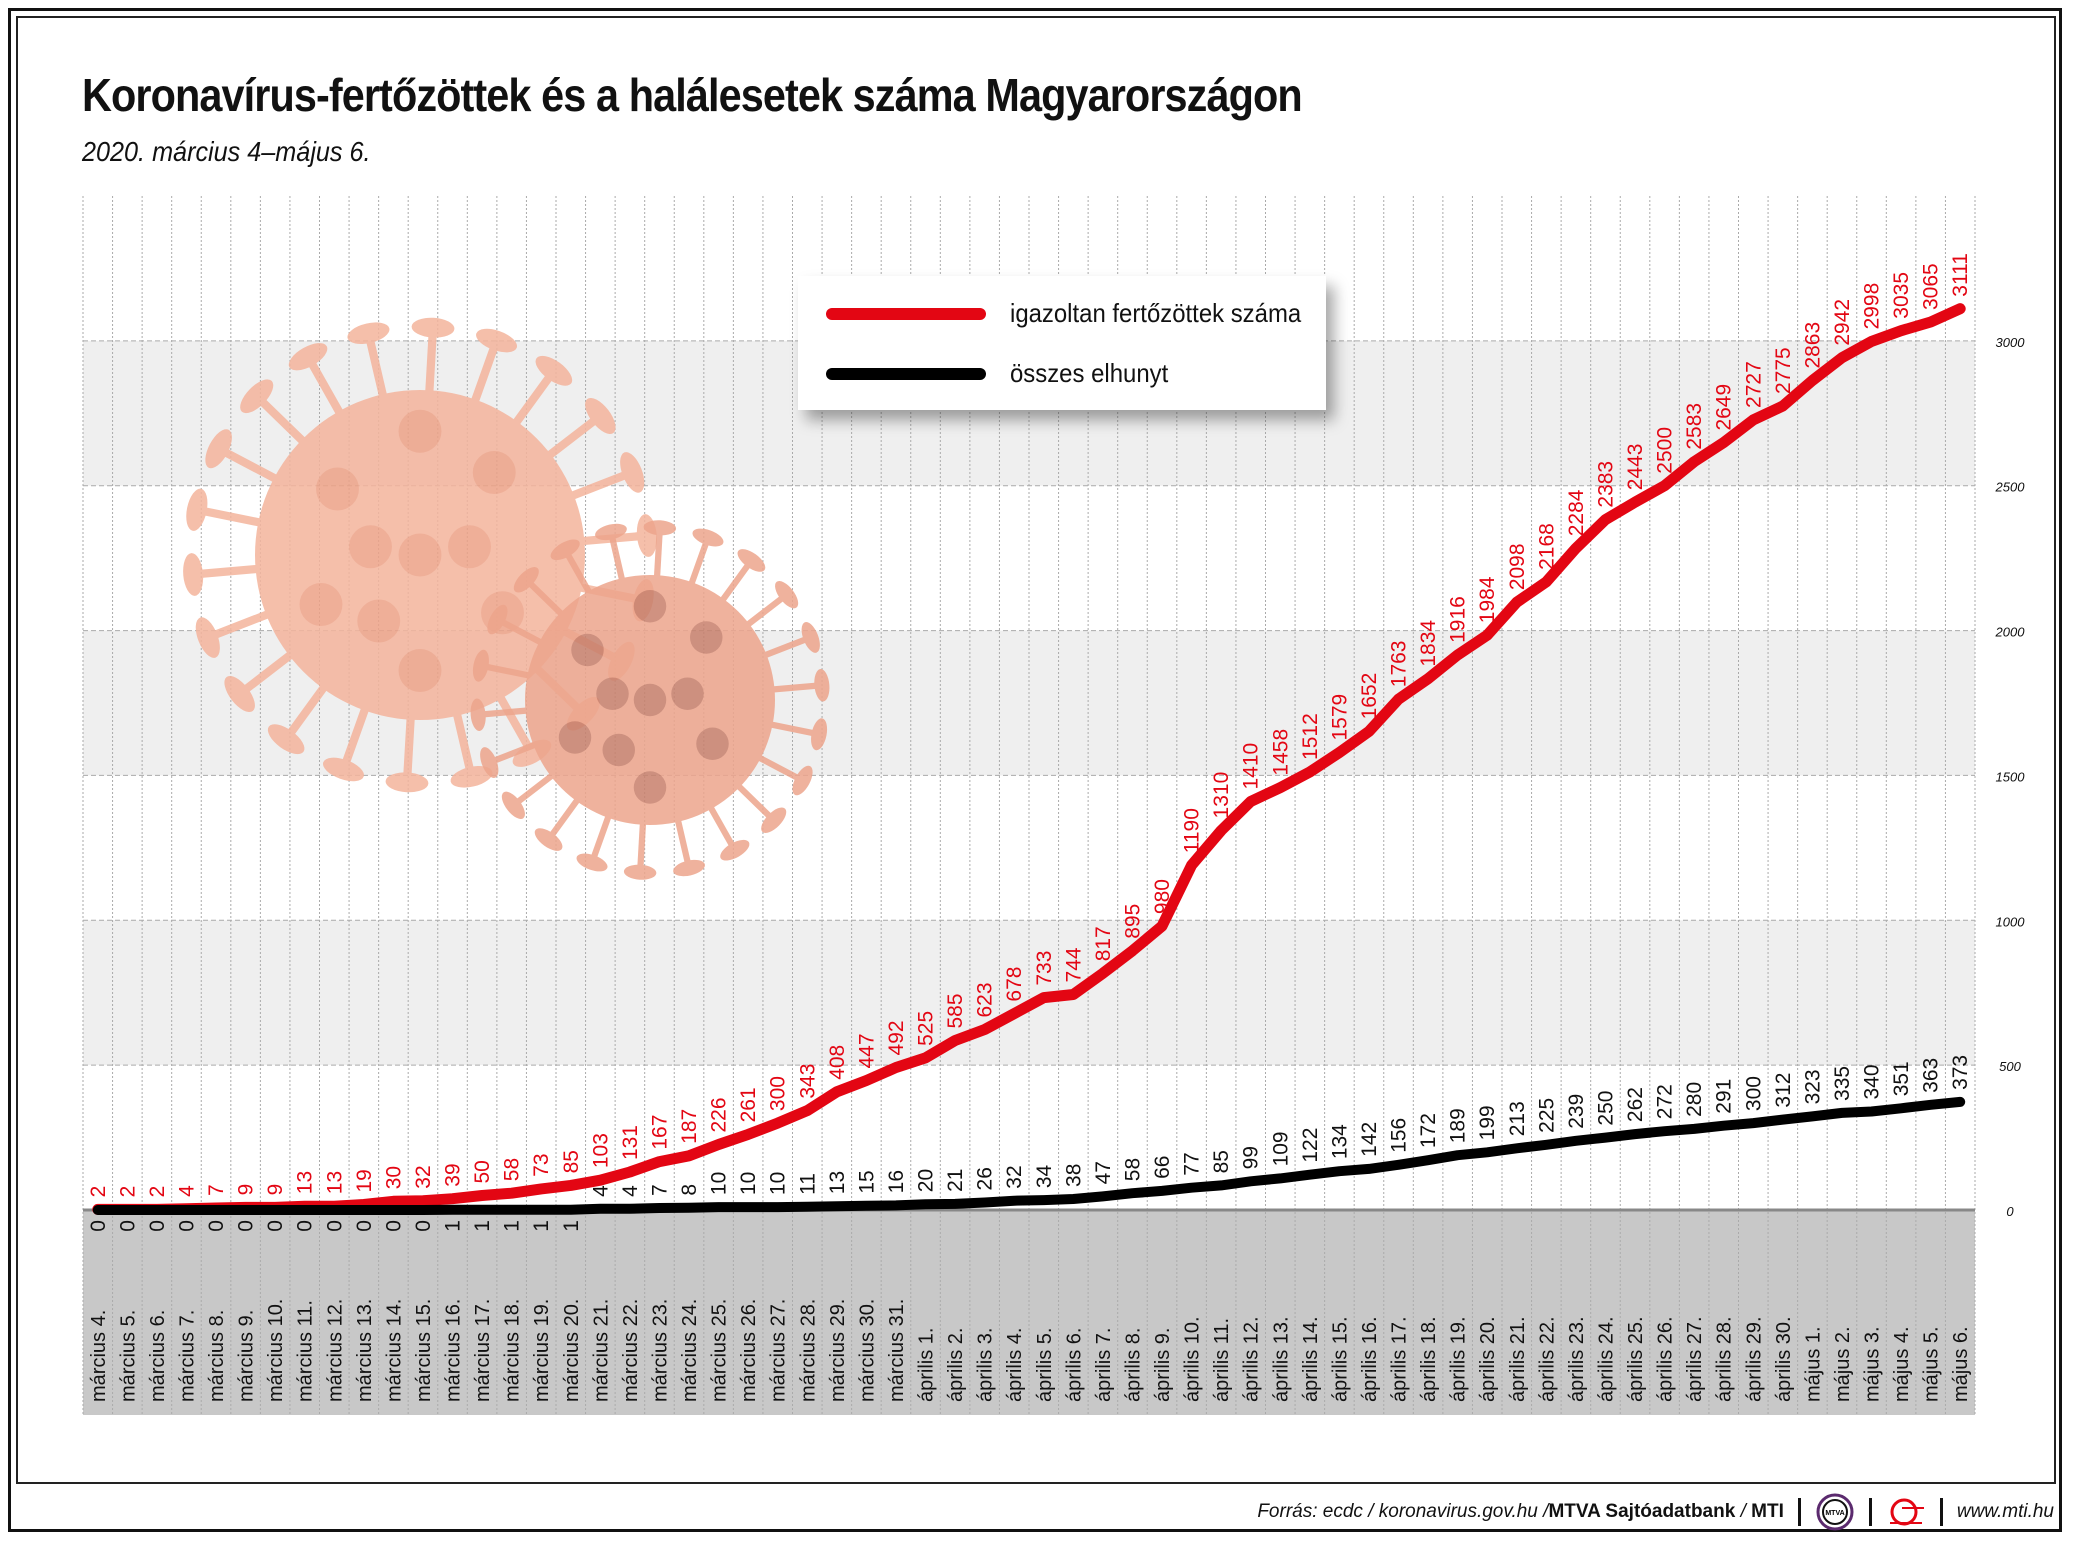 This screenshot has width=2074, height=1544. I want to click on mtva-logo: MTVA, so click(1835, 1512).